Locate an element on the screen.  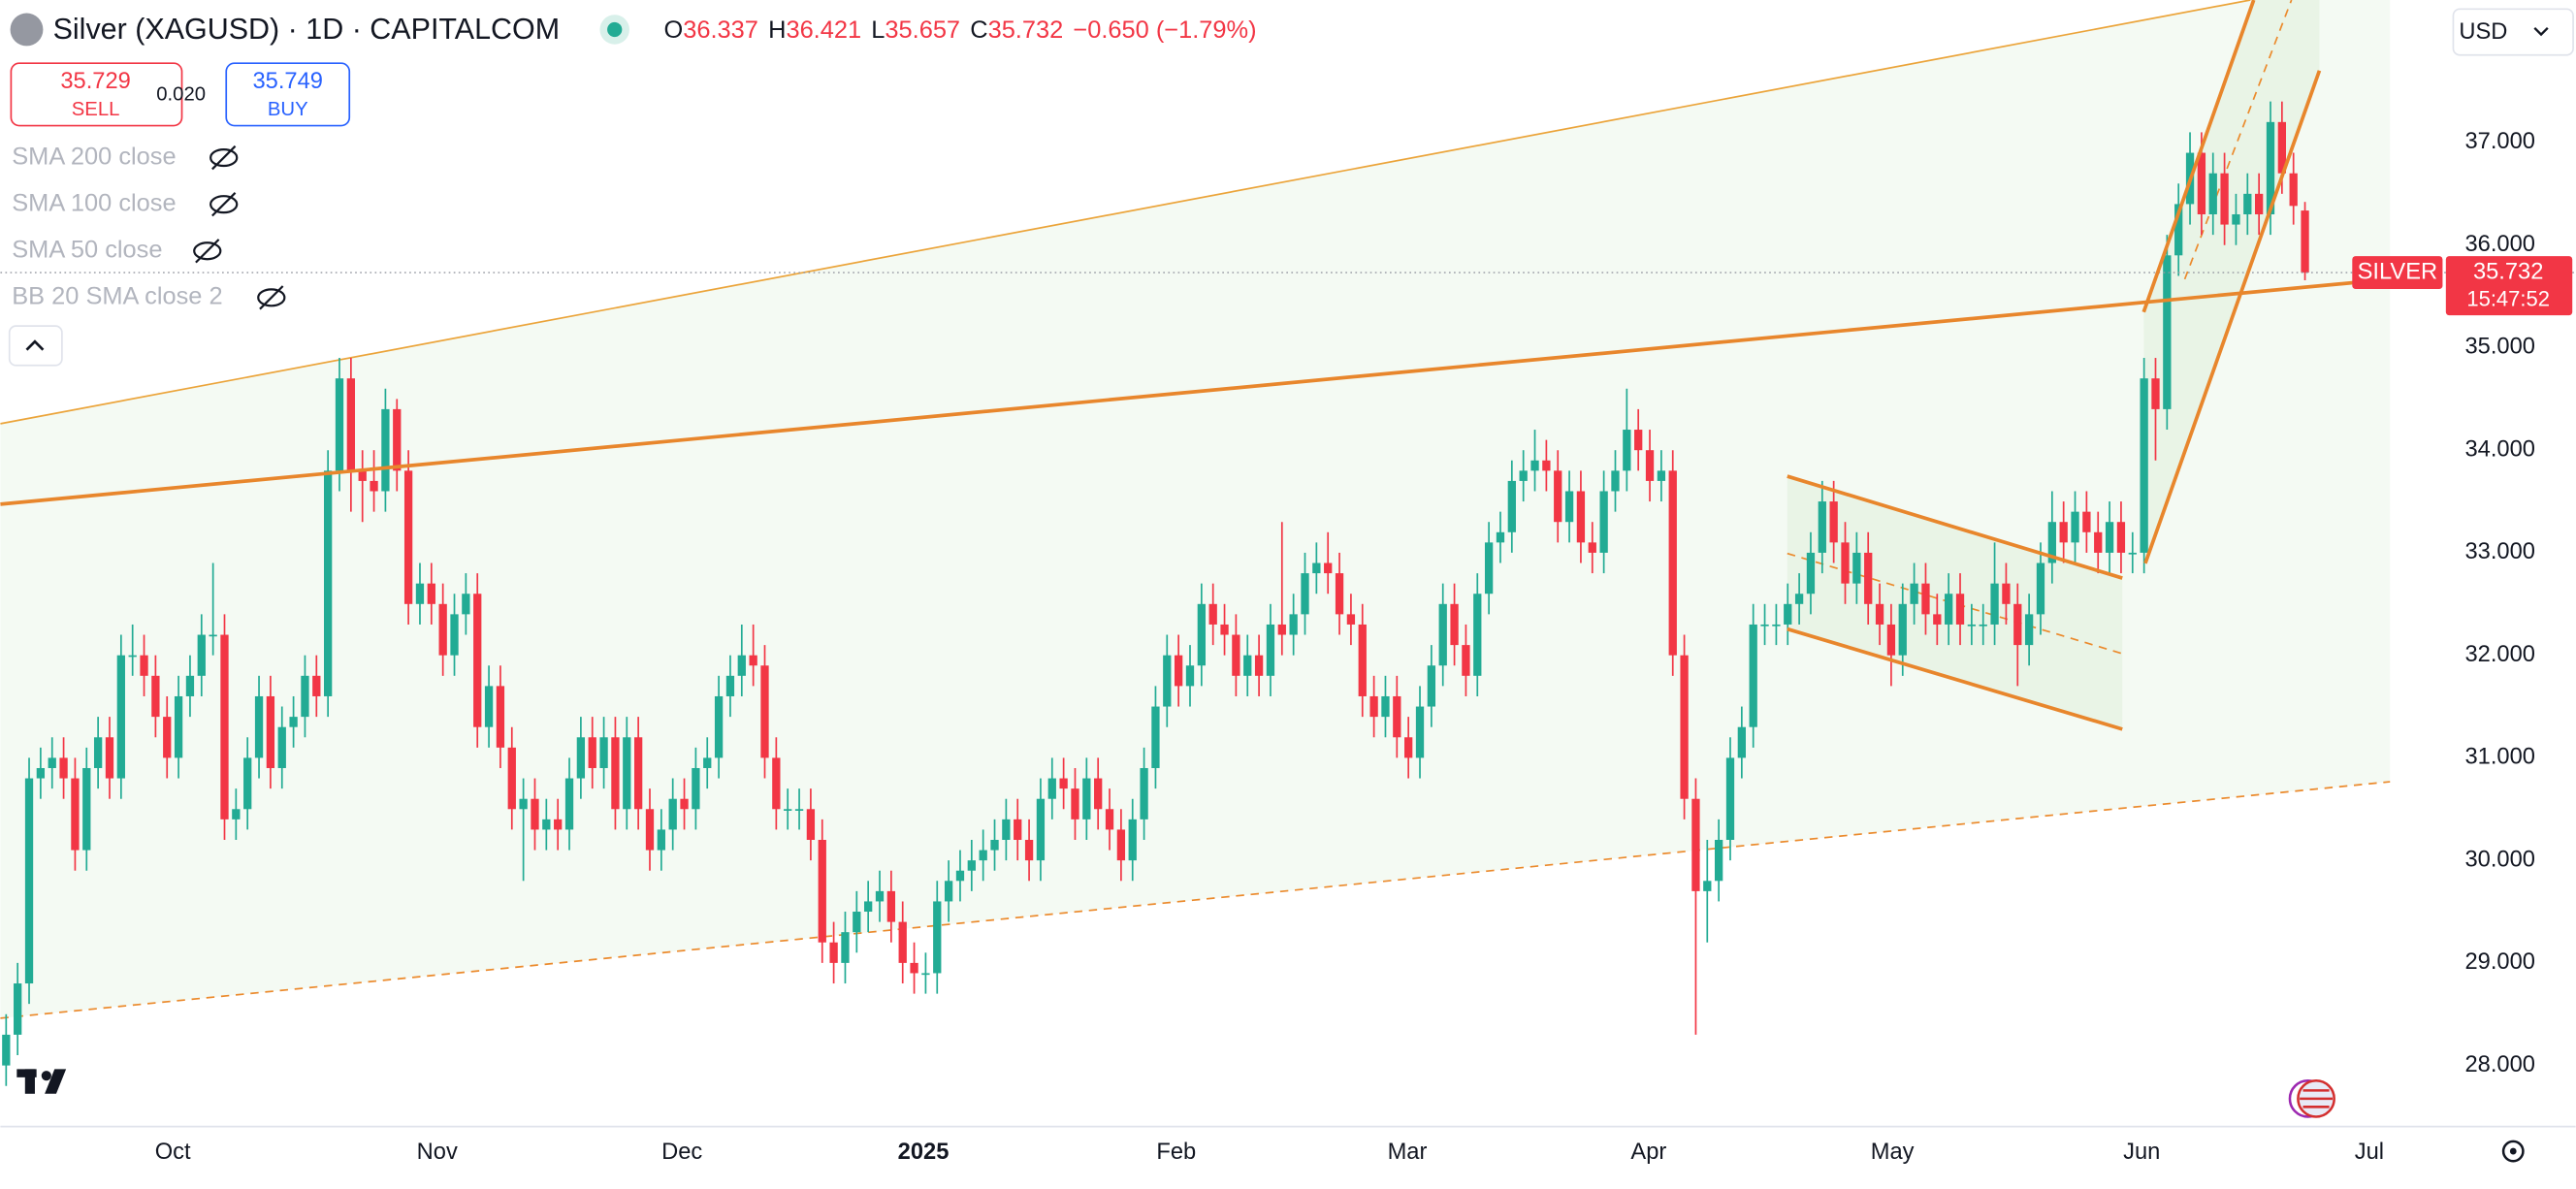
buy-button is located at coordinates (288, 94).